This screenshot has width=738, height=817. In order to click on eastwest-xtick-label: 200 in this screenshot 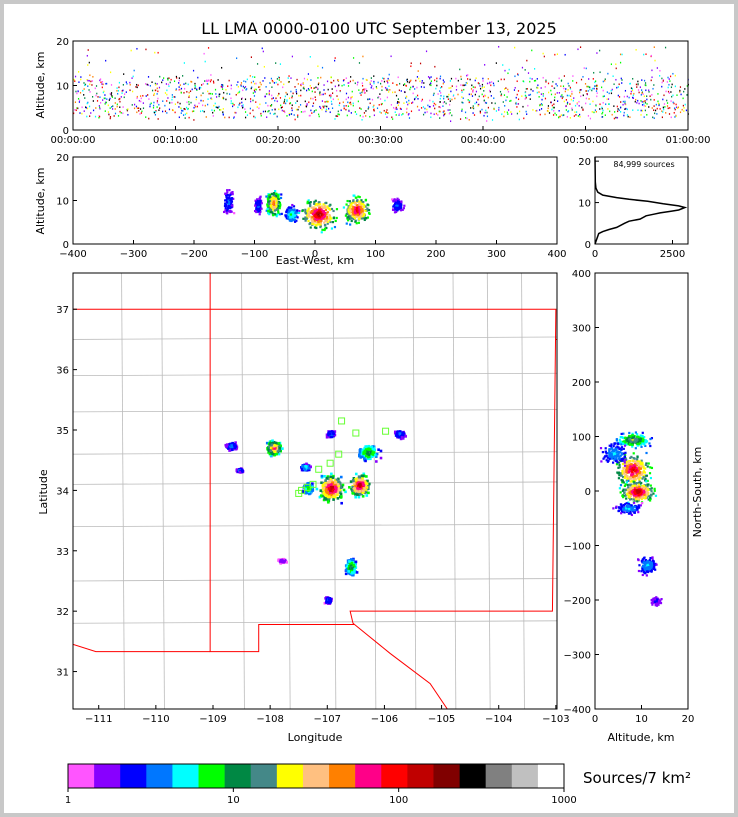, I will do `click(435, 254)`.